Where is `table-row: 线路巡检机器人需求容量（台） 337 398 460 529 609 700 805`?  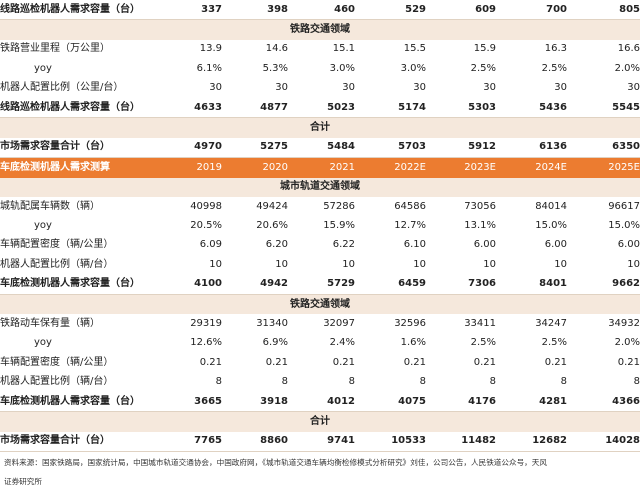 table-row: 线路巡检机器人需求容量（台） 337 398 460 529 609 700 805 is located at coordinates (320, 10).